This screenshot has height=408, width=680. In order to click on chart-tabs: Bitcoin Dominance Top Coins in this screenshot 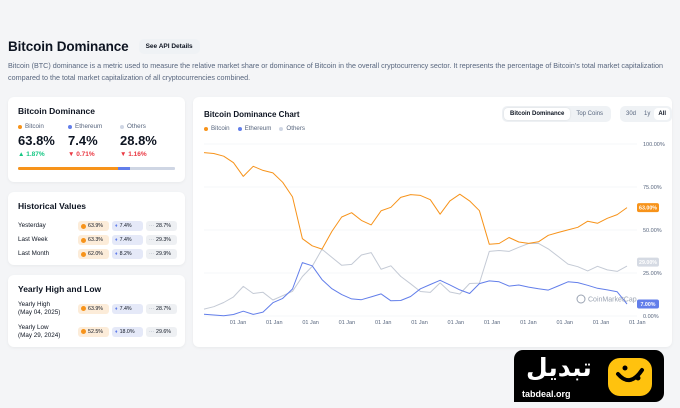, I will do `click(557, 114)`.